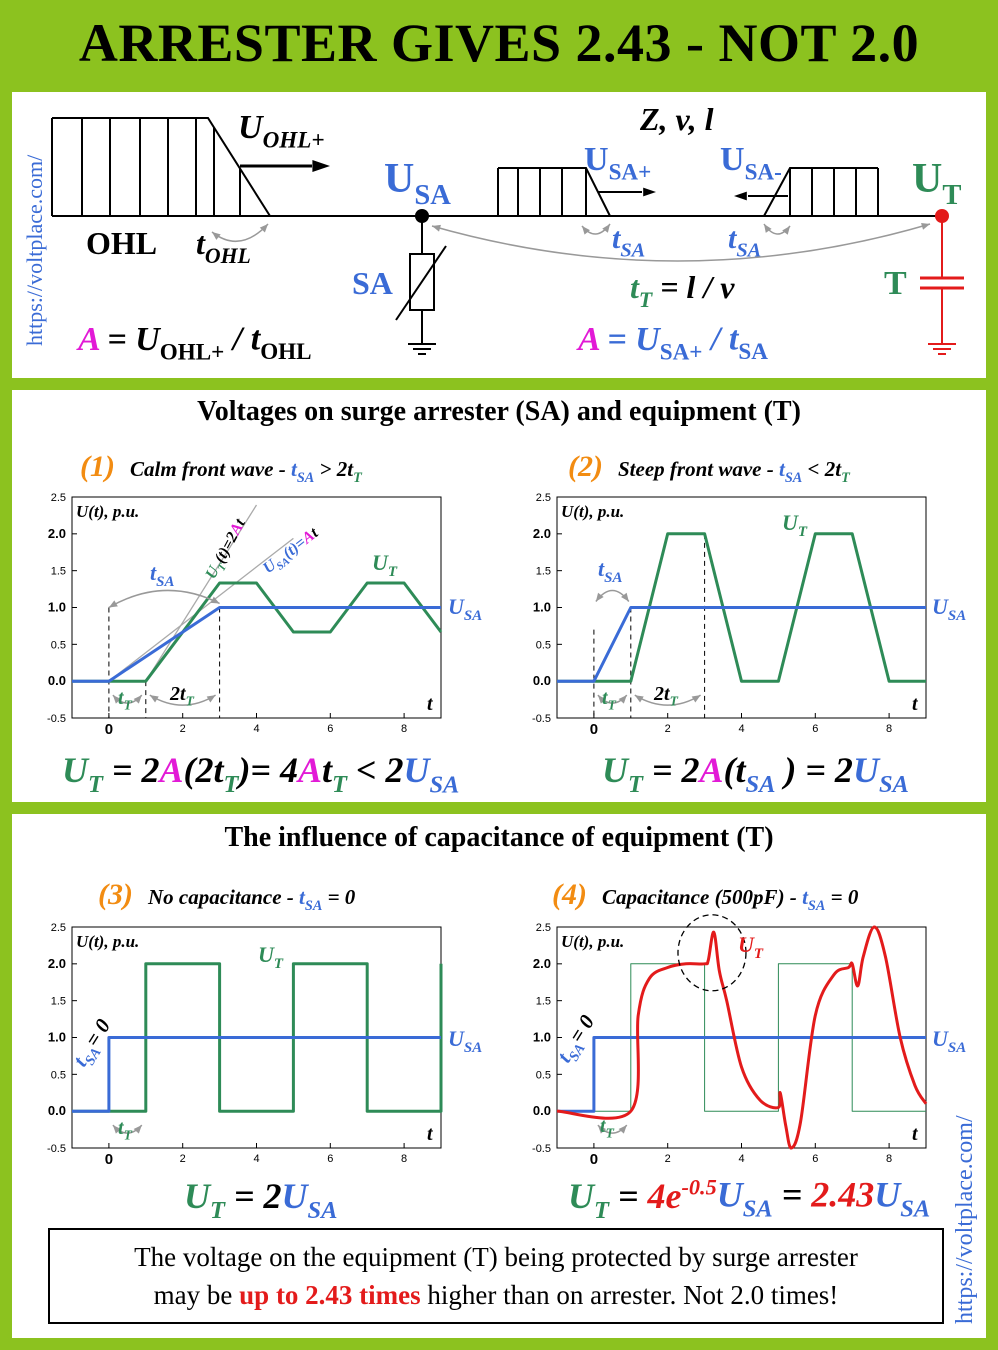  What do you see at coordinates (251, 127) in the screenshot?
I see `u-ohl-label-part: U` at bounding box center [251, 127].